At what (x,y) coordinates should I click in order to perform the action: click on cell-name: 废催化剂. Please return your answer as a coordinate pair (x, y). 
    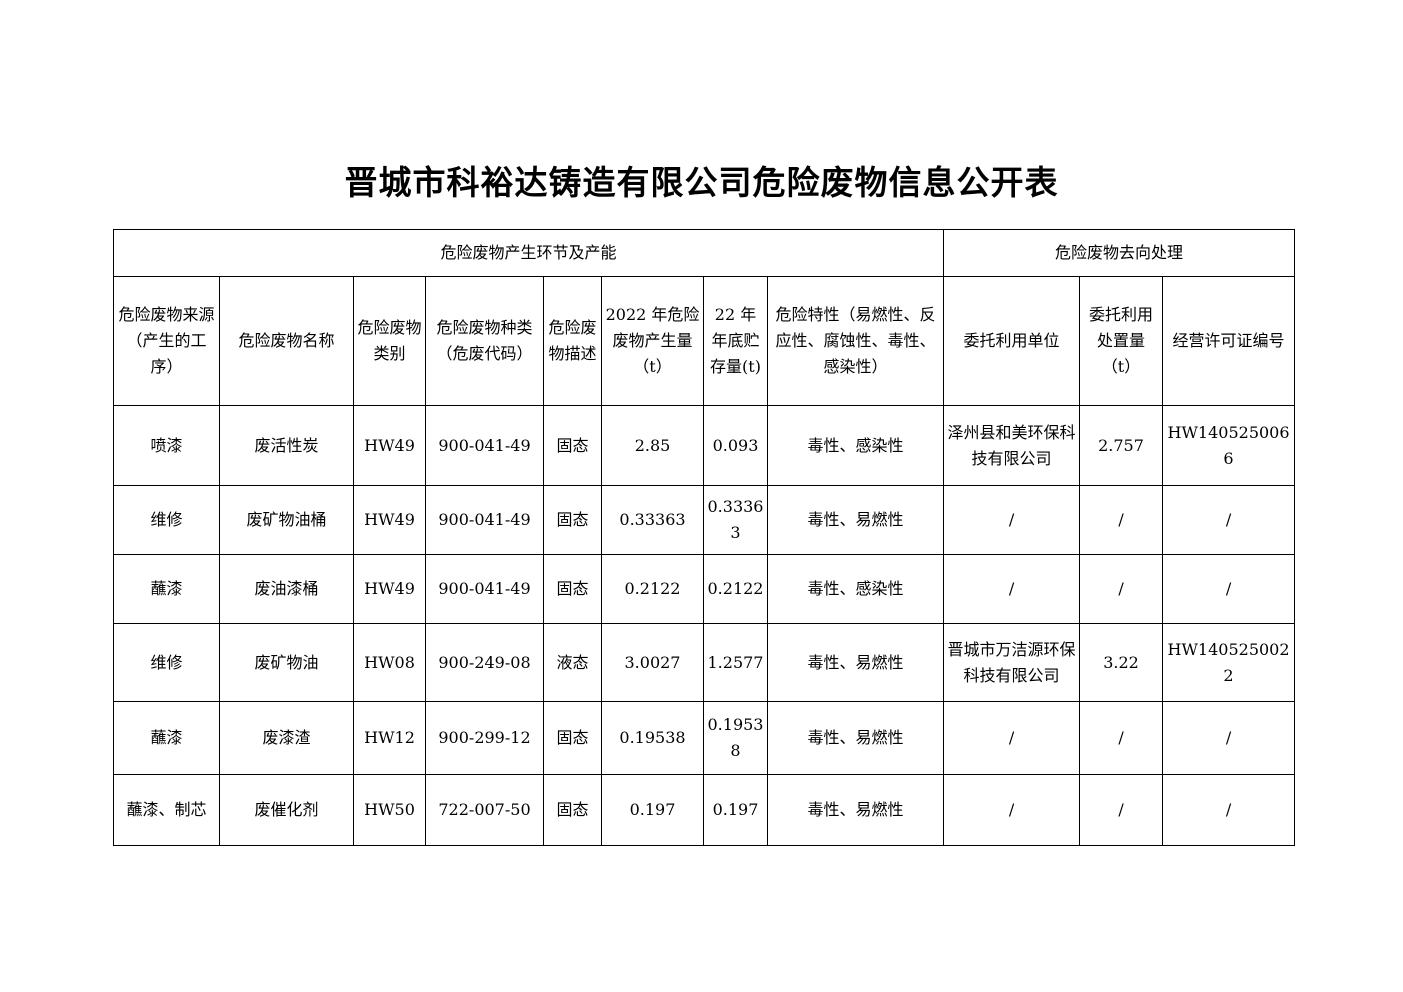
    Looking at the image, I should click on (286, 810).